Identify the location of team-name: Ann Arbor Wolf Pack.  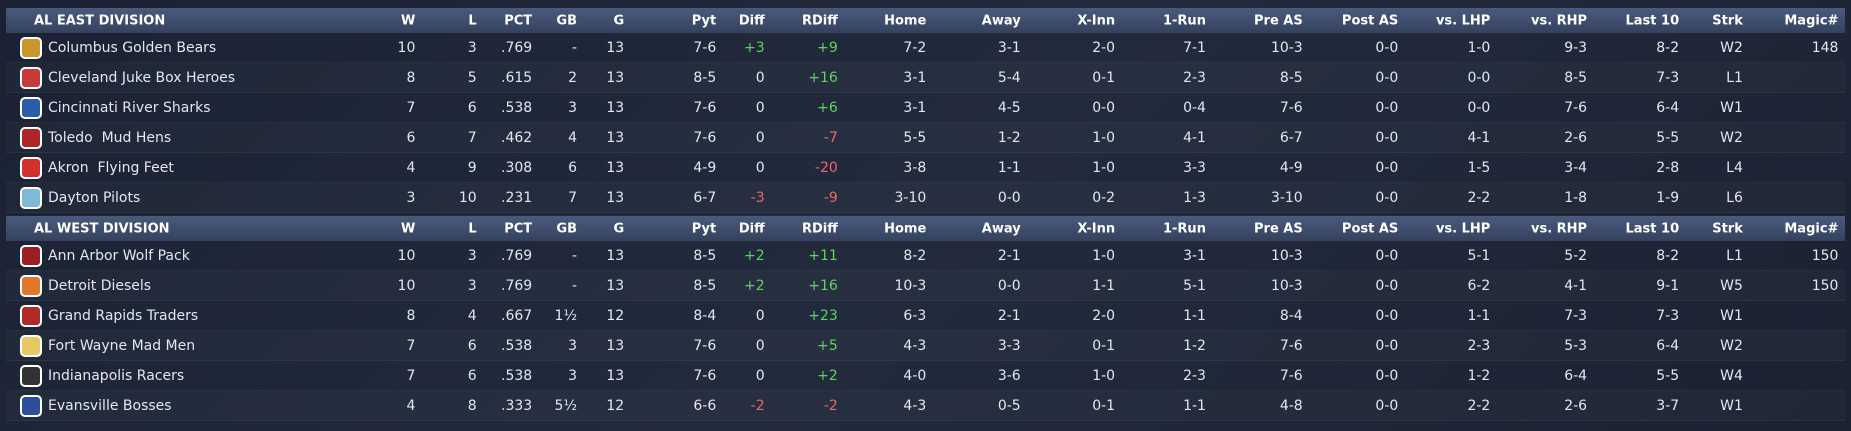
(119, 256).